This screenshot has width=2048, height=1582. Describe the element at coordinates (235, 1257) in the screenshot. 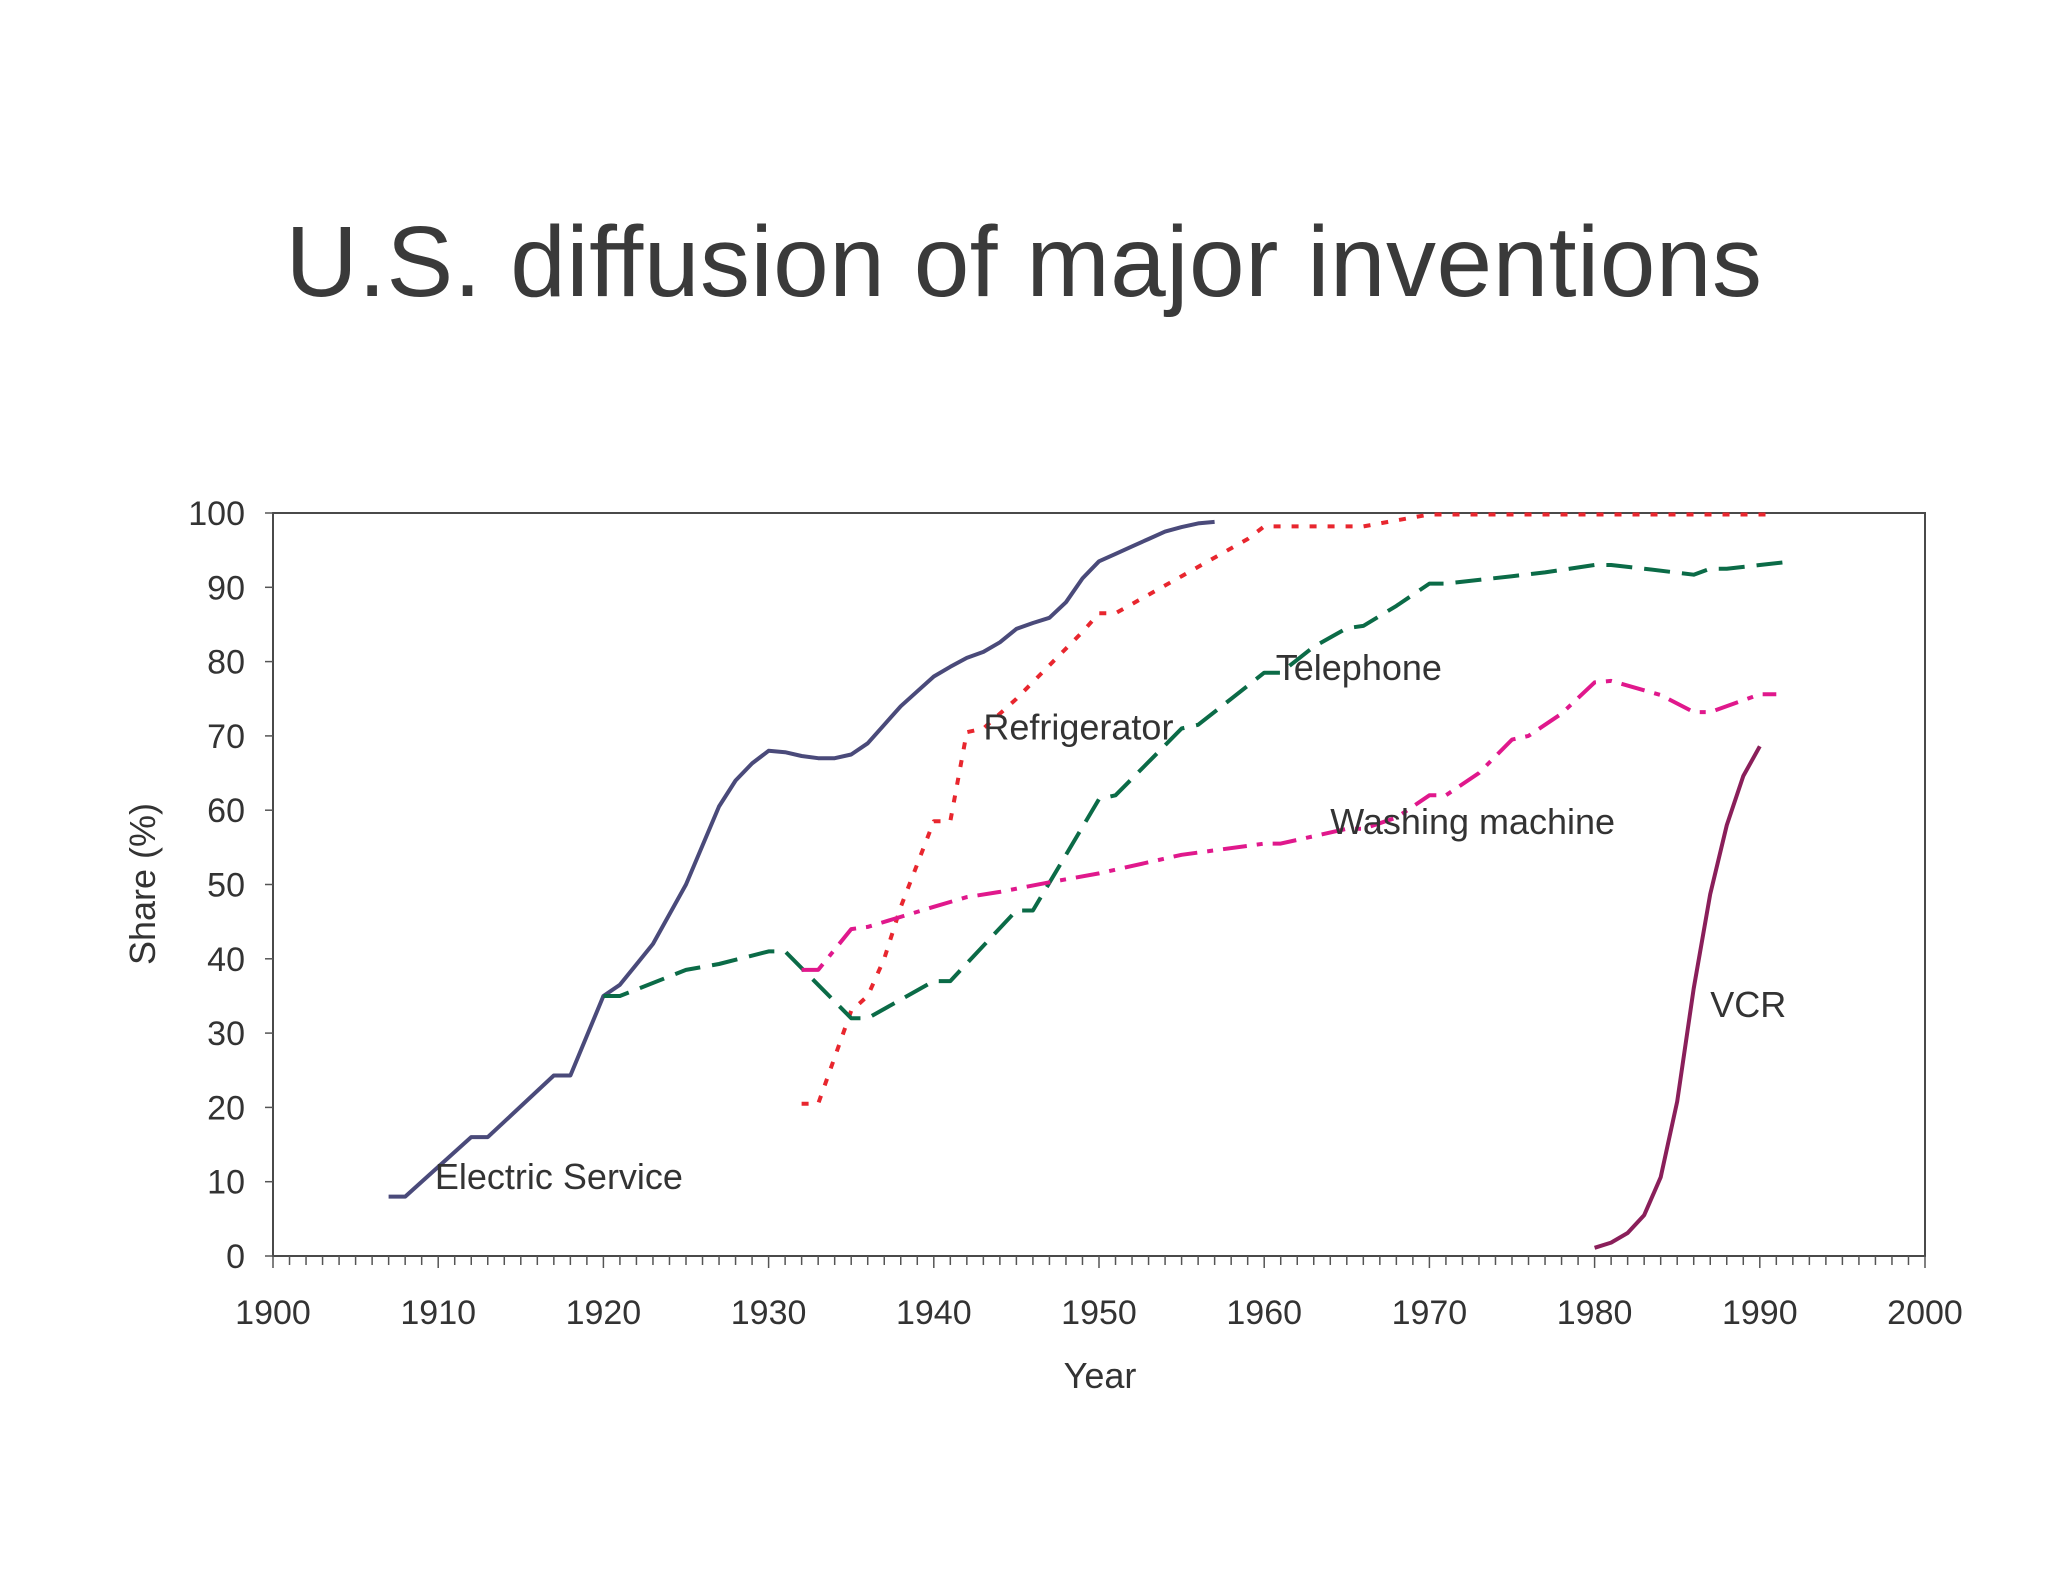

I see `y-tick-label: 0` at that location.